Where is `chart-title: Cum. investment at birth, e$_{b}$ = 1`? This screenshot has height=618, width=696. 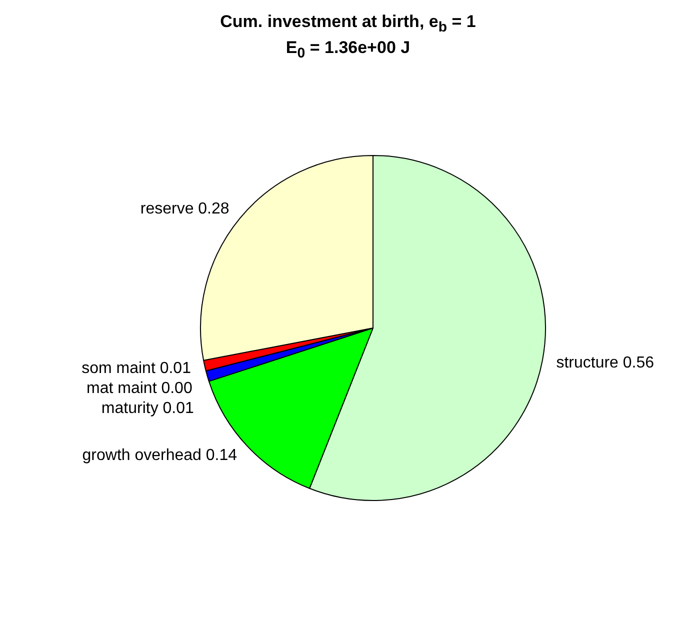 chart-title: Cum. investment at birth, e$_{b}$ = 1 is located at coordinates (348, 24).